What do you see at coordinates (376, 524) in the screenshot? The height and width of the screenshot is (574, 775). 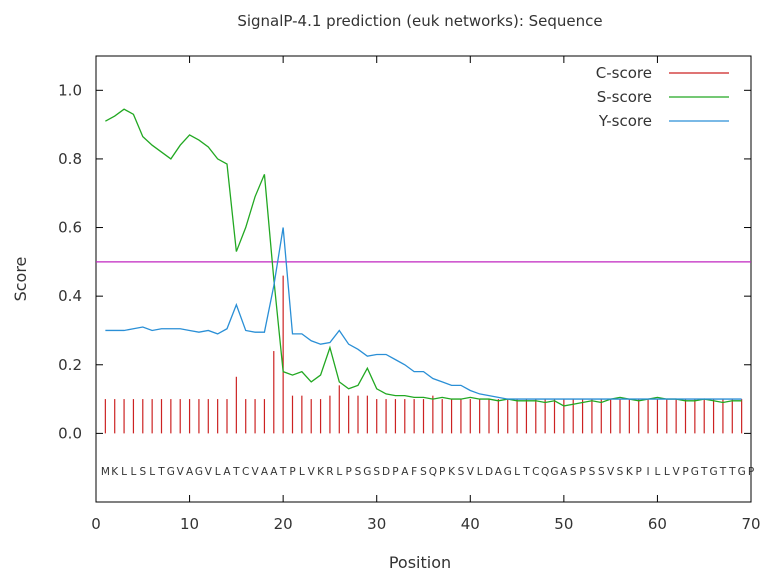 I see `x-tick-label: 30` at bounding box center [376, 524].